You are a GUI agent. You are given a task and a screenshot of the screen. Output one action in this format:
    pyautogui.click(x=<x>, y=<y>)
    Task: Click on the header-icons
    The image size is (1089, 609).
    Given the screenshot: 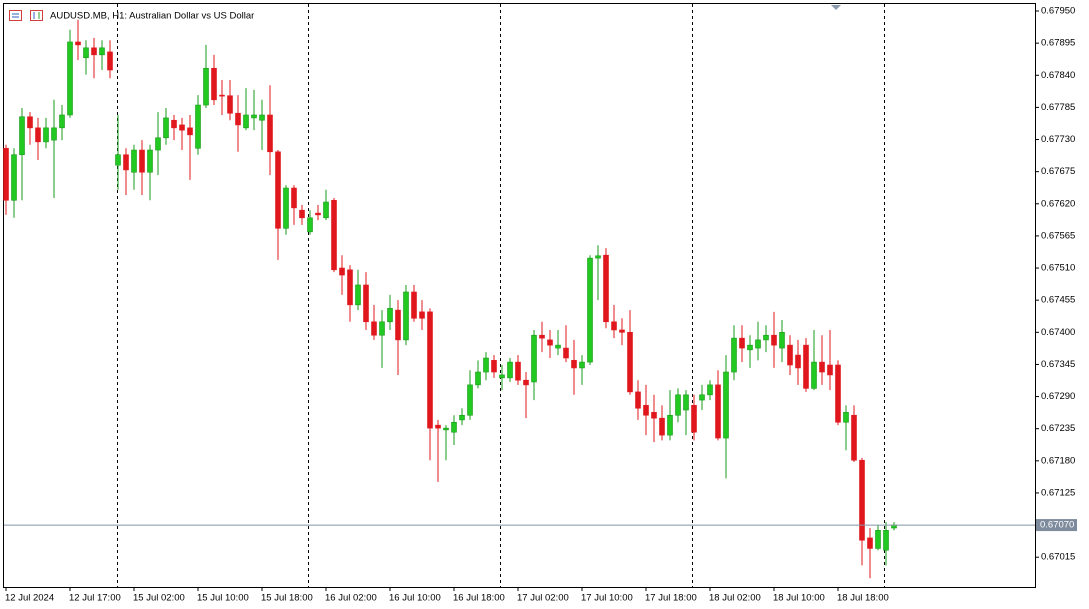 What is the action you would take?
    pyautogui.click(x=26, y=15)
    